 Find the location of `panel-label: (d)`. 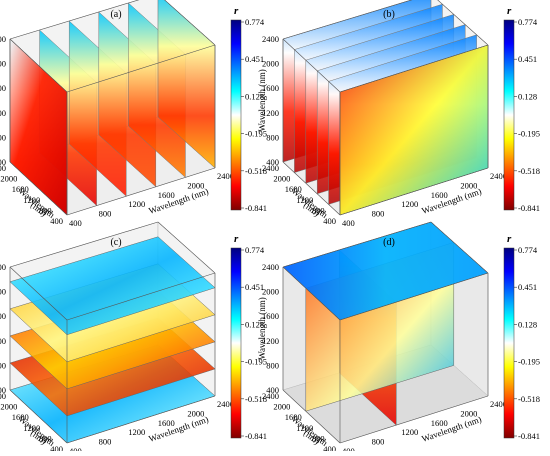

panel-label: (d) is located at coordinates (389, 242).